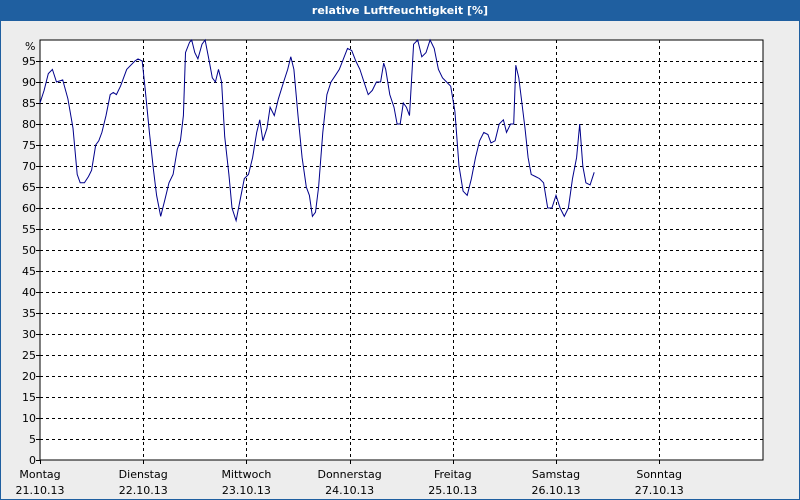 This screenshot has width=800, height=500. Describe the element at coordinates (29, 166) in the screenshot. I see `y-tick-label: 70` at that location.